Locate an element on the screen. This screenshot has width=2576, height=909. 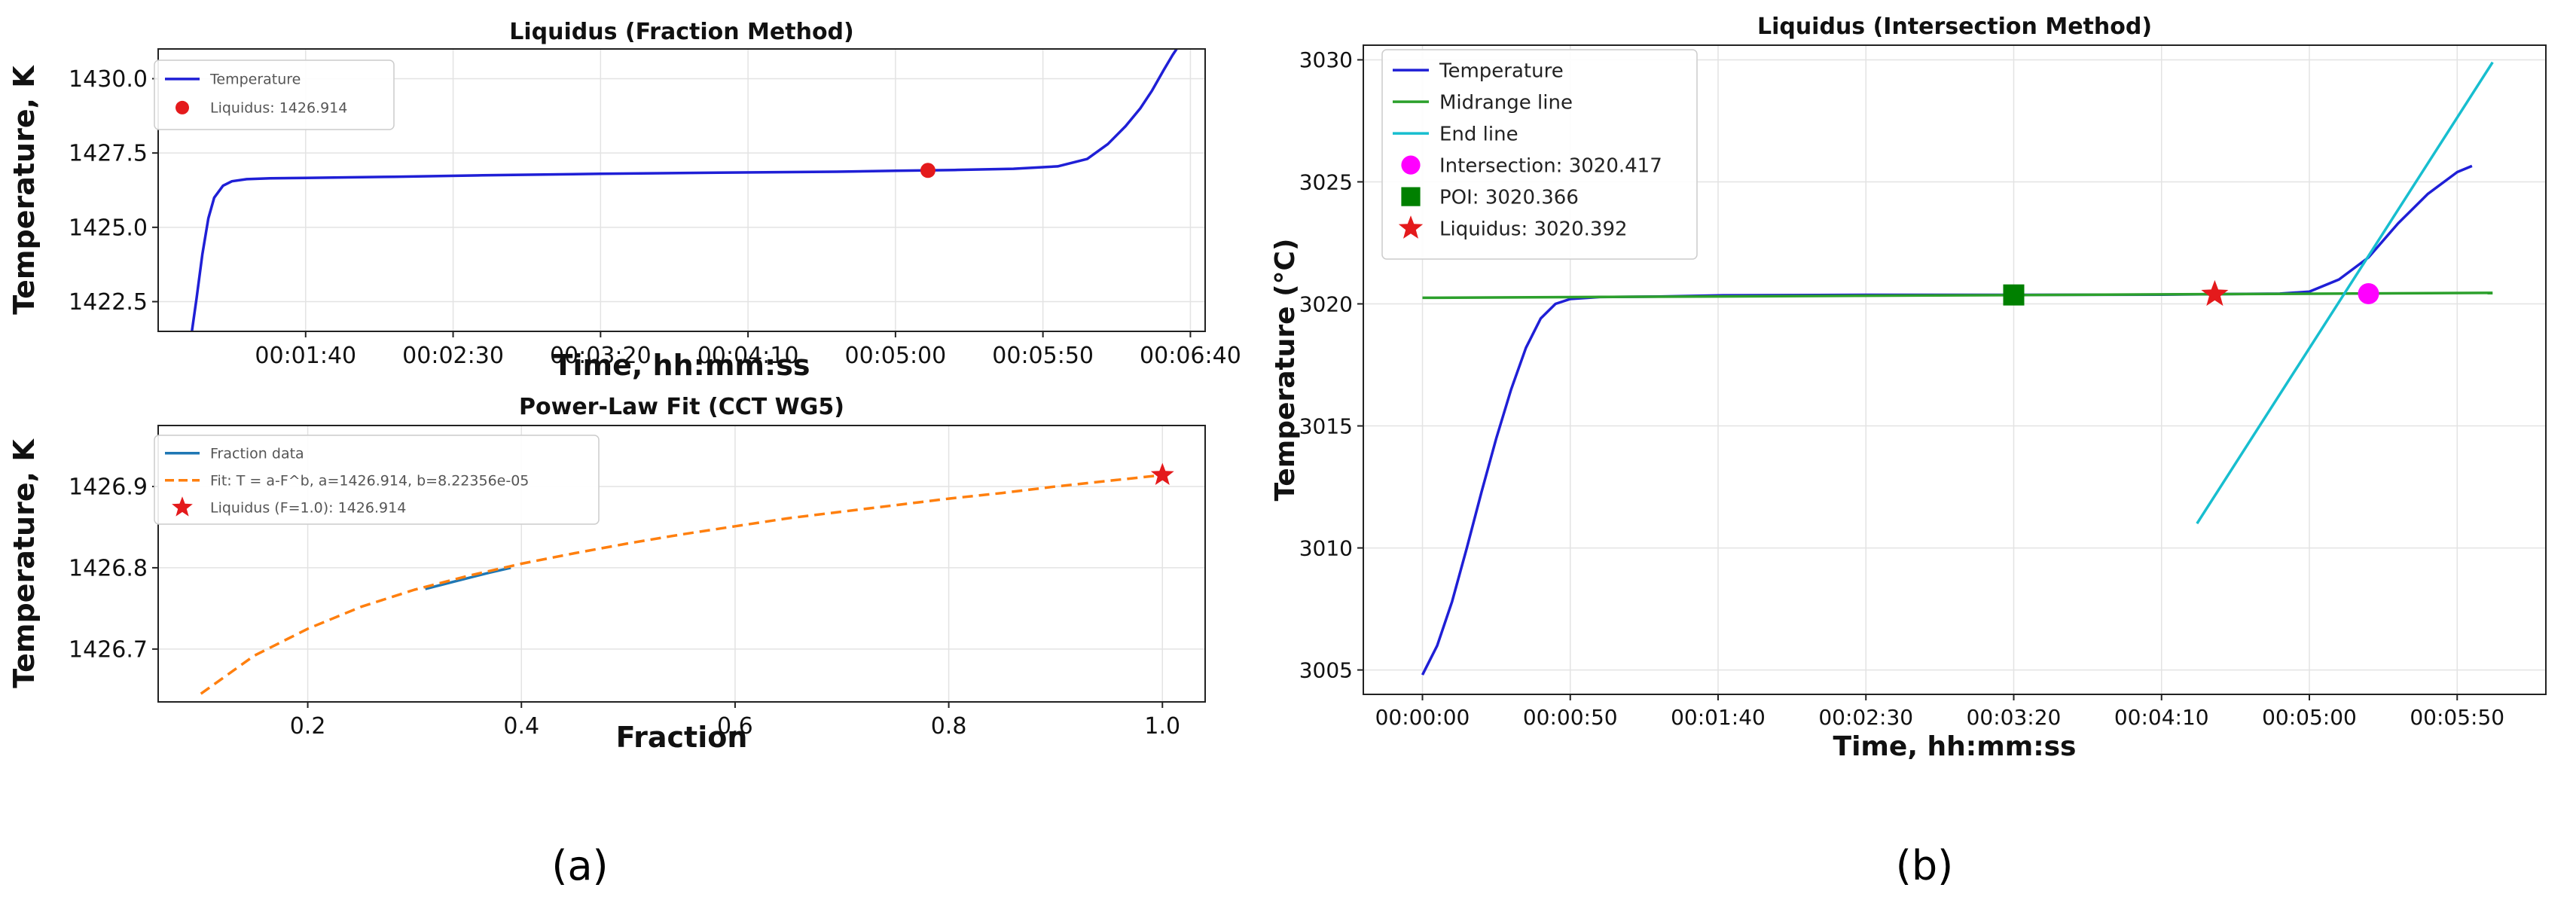
x-tick-label: 00:06:40 is located at coordinates (1191, 356).